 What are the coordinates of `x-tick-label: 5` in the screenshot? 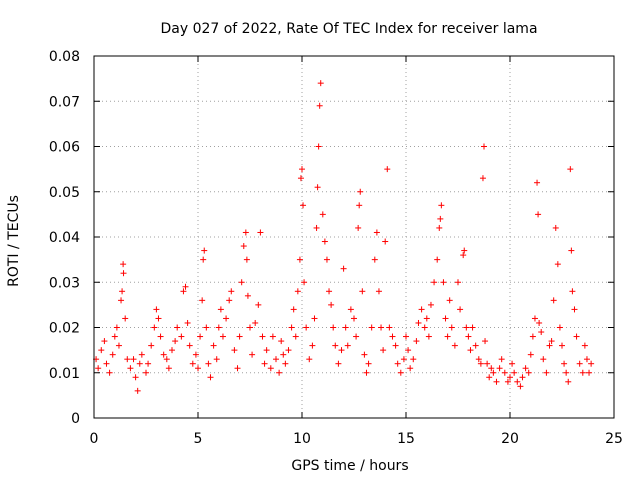 It's located at (198, 439).